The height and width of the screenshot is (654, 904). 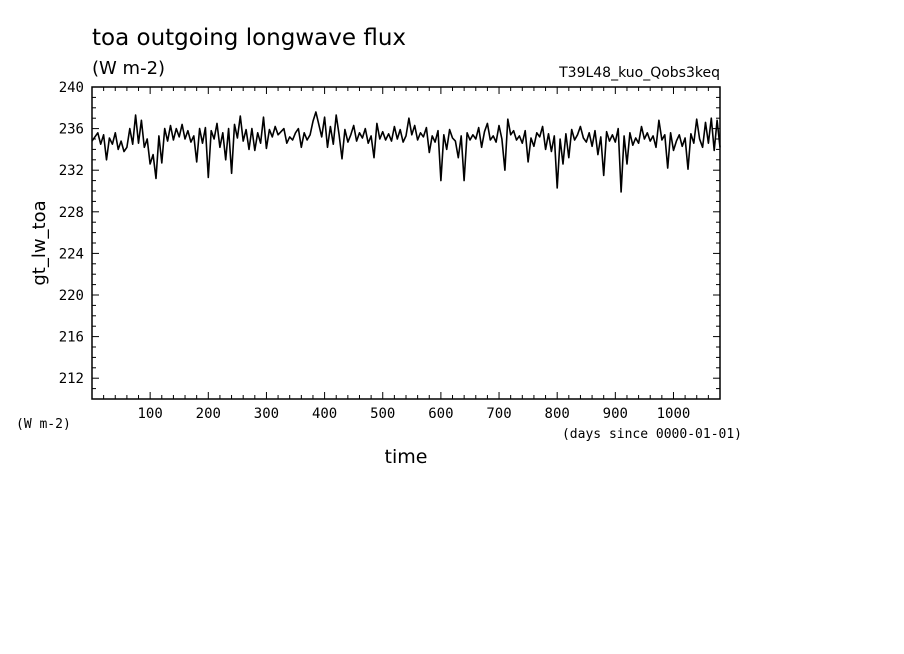 What do you see at coordinates (324, 414) in the screenshot?
I see `x-tick-label: 400` at bounding box center [324, 414].